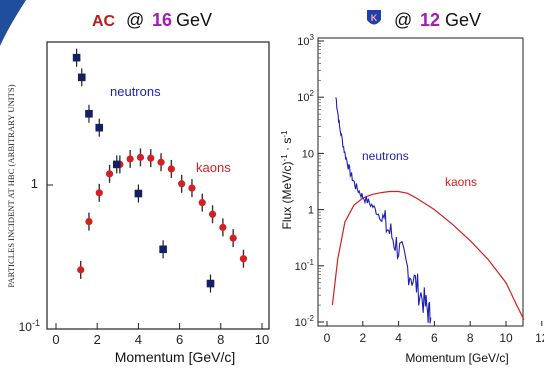  What do you see at coordinates (262, 339) in the screenshot?
I see `left-x-tick-label: 10` at bounding box center [262, 339].